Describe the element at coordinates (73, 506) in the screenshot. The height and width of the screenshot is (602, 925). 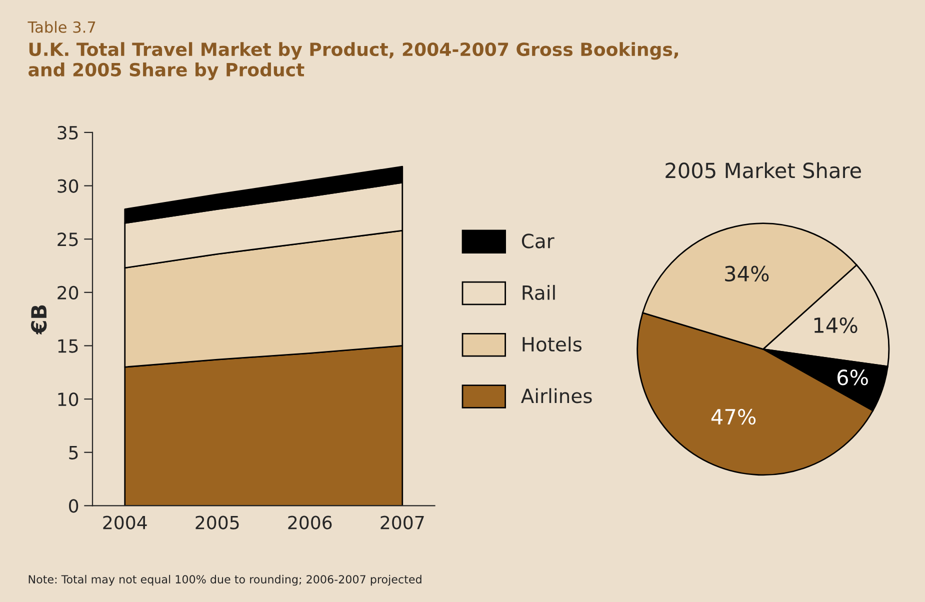
I see `y-tick-label: 0` at that location.